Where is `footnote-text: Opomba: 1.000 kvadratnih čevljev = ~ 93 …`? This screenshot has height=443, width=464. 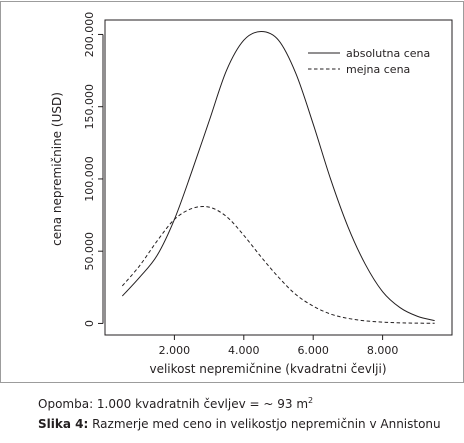 footnote-text: Opomba: 1.000 kvadratnih čevljev = ~ 93 … is located at coordinates (173, 404).